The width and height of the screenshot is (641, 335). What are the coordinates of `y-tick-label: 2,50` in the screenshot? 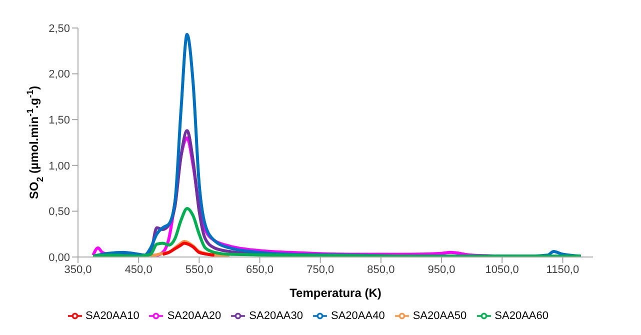 It's located at (59, 28).